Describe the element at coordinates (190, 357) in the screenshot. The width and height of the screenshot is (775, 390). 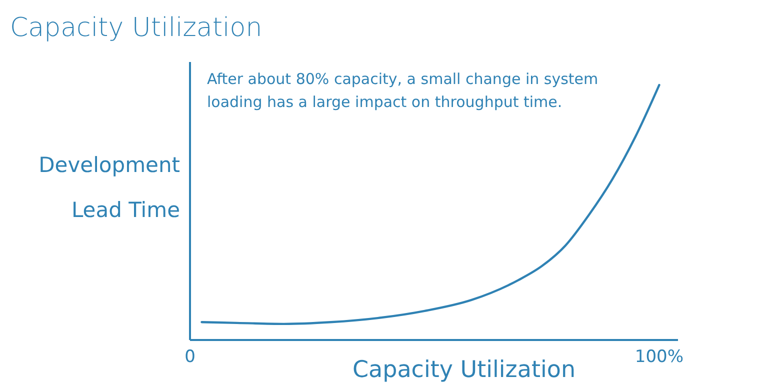
I see `x-tick-label: 0` at that location.